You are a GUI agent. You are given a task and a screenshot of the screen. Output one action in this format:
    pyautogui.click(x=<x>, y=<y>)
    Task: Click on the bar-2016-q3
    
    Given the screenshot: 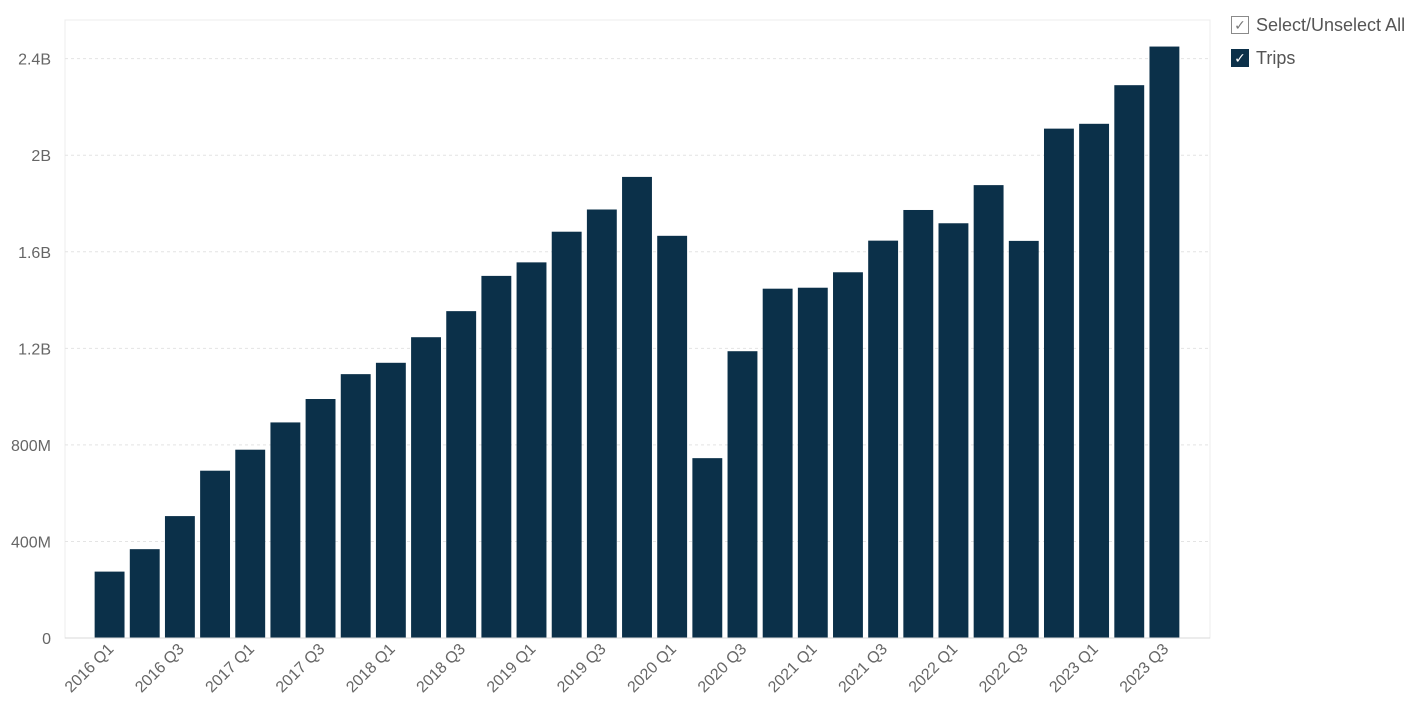 What is the action you would take?
    pyautogui.click(x=179, y=577)
    